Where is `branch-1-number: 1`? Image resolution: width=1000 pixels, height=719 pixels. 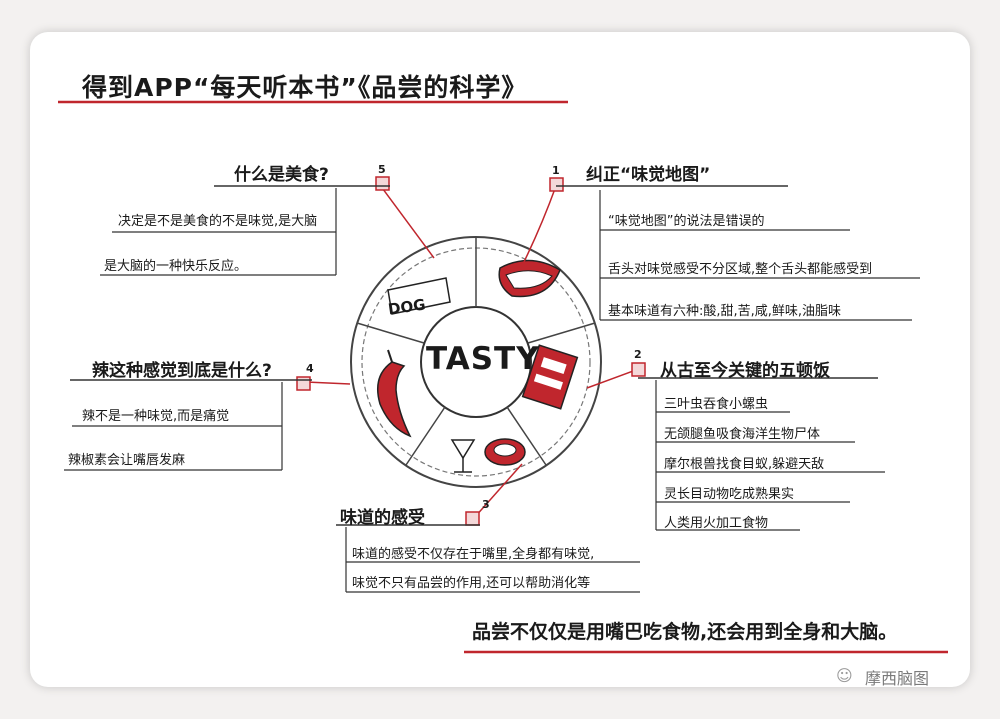 branch-1-number: 1 is located at coordinates (556, 170).